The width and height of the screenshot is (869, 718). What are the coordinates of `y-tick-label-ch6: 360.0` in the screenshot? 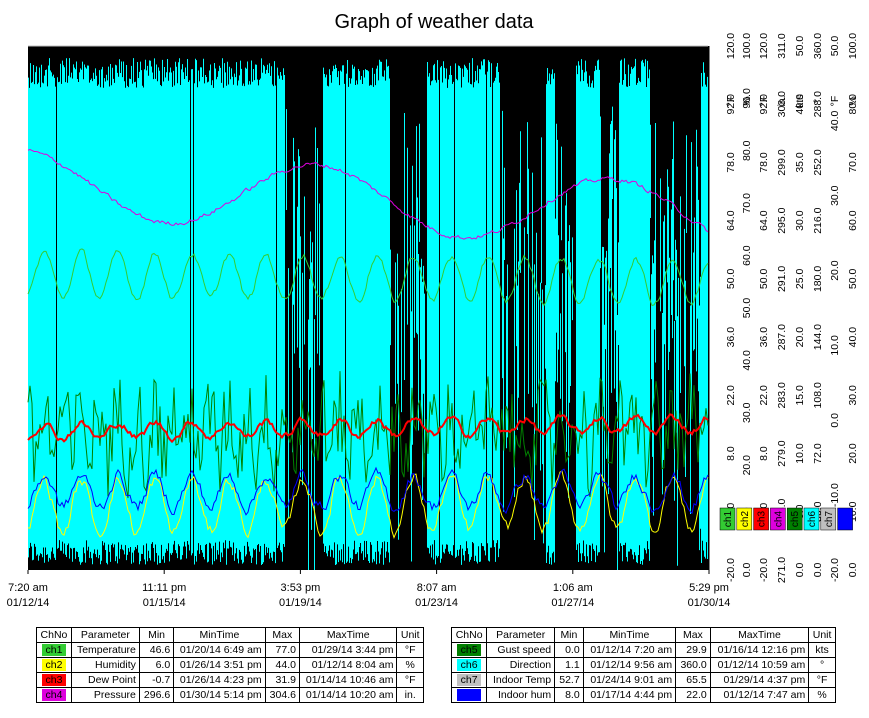 It's located at (818, 46).